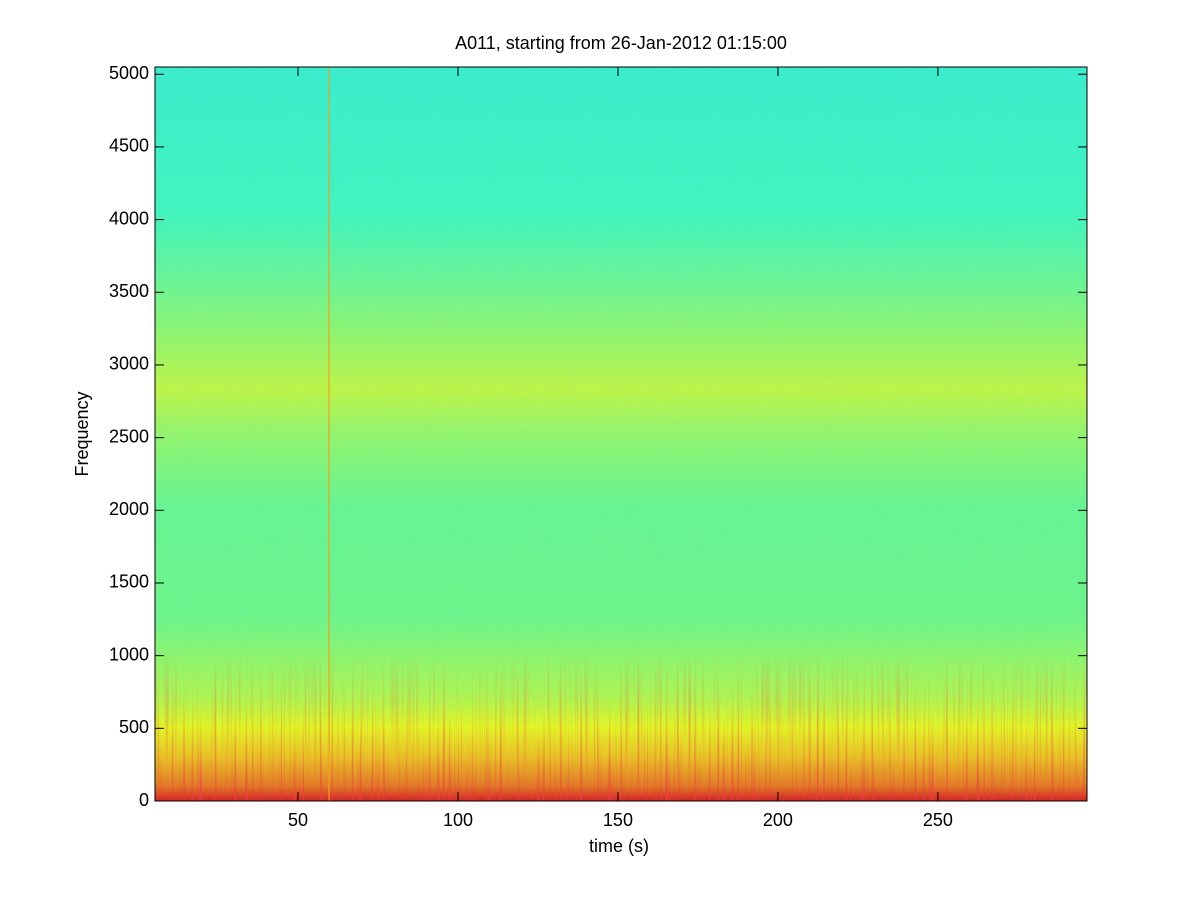  Describe the element at coordinates (458, 820) in the screenshot. I see `x-tick-label: 100` at that location.